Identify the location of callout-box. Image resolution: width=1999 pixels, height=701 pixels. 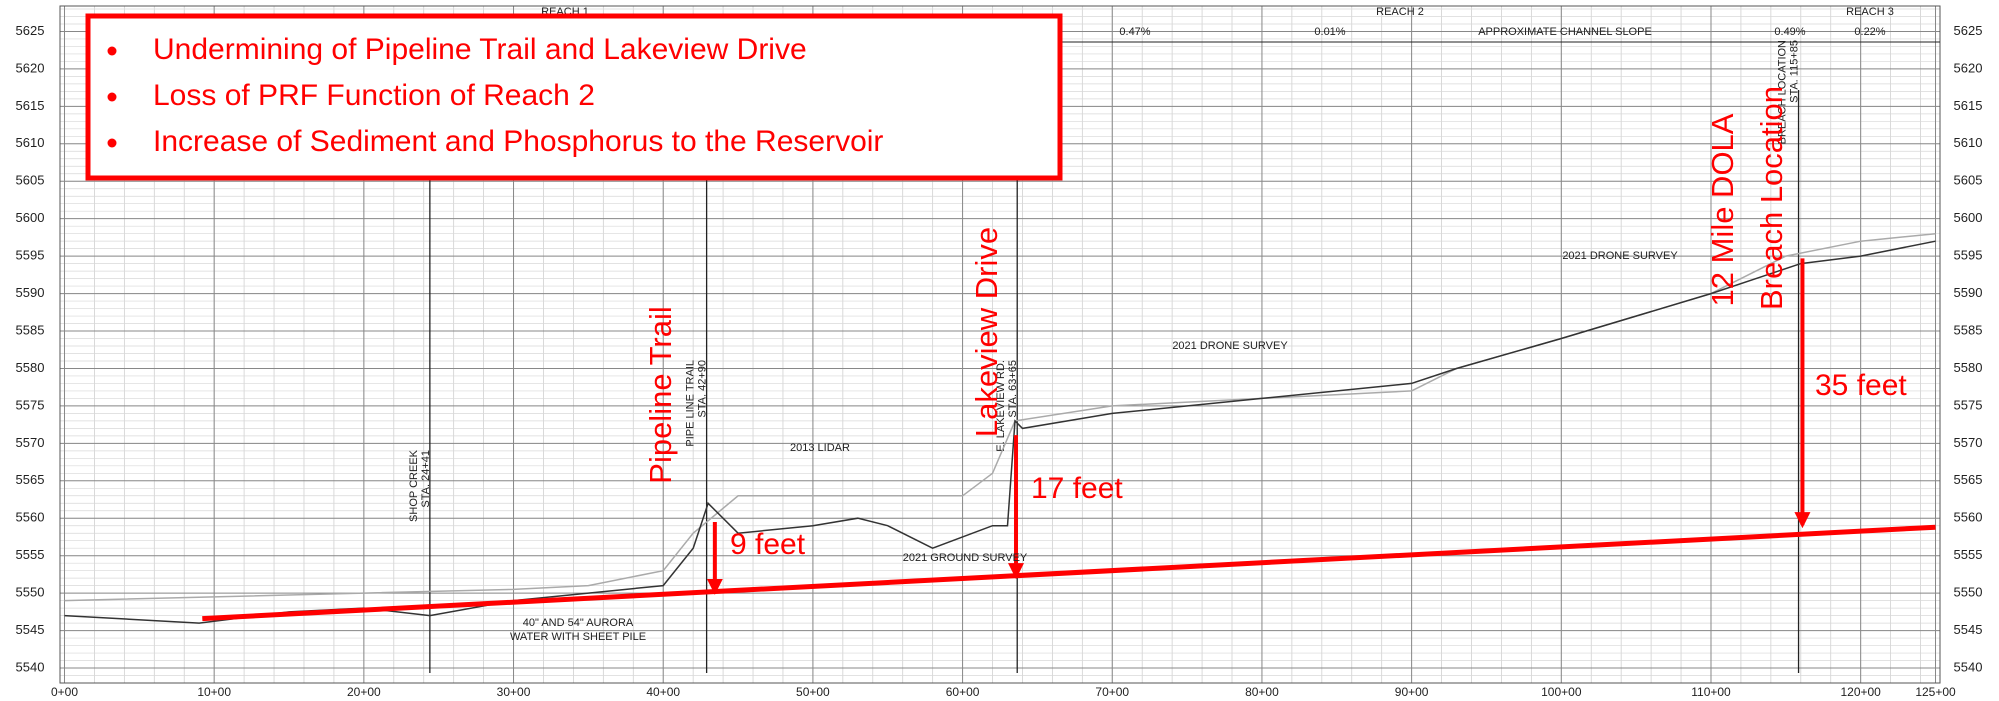
(574, 97).